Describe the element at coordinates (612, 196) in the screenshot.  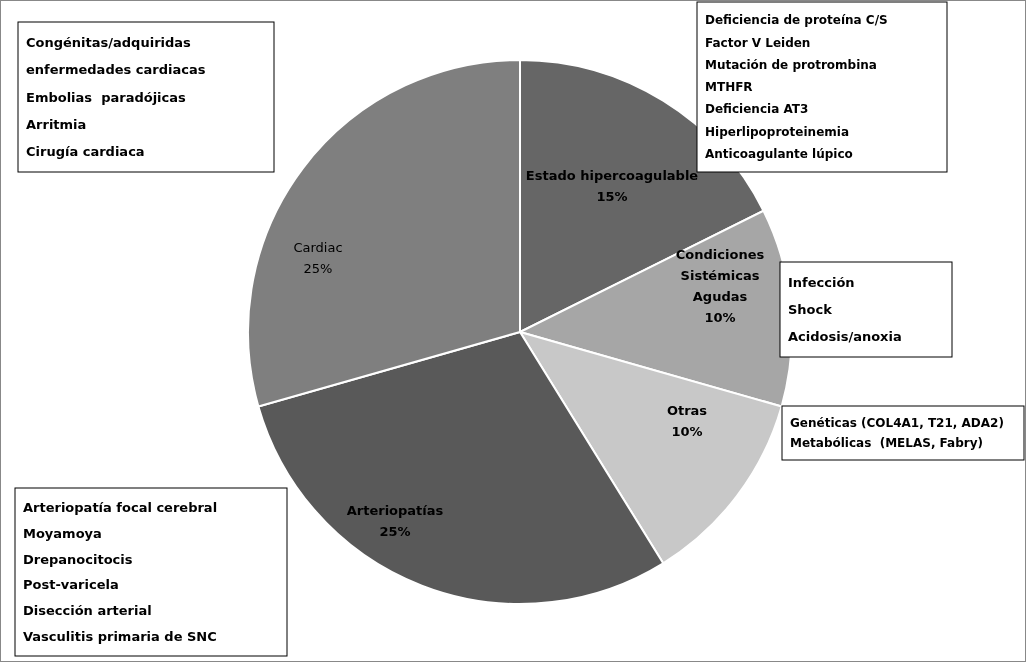
I see `data-label: 15%` at that location.